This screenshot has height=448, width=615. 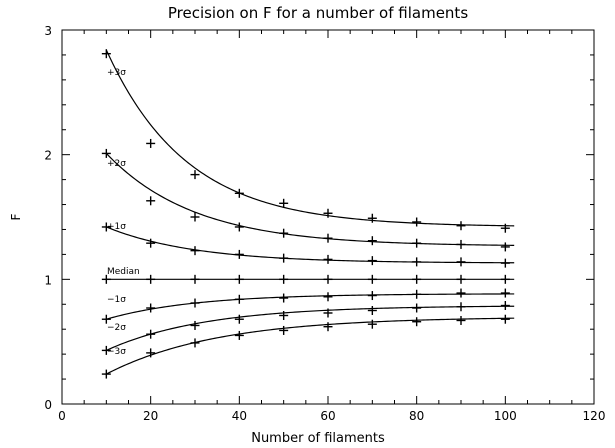 I want to click on x-tick-label: 20, so click(x=150, y=416).